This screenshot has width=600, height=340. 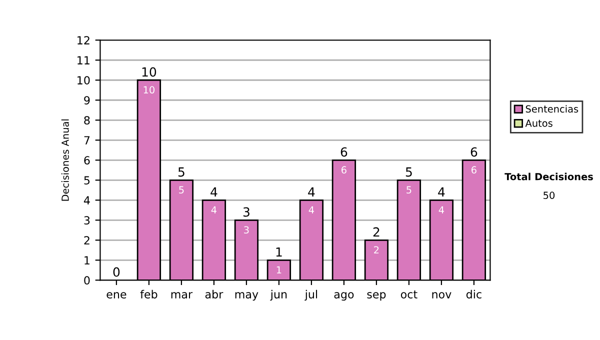 What do you see at coordinates (214, 294) in the screenshot?
I see `x-tick-label: abr` at bounding box center [214, 294].